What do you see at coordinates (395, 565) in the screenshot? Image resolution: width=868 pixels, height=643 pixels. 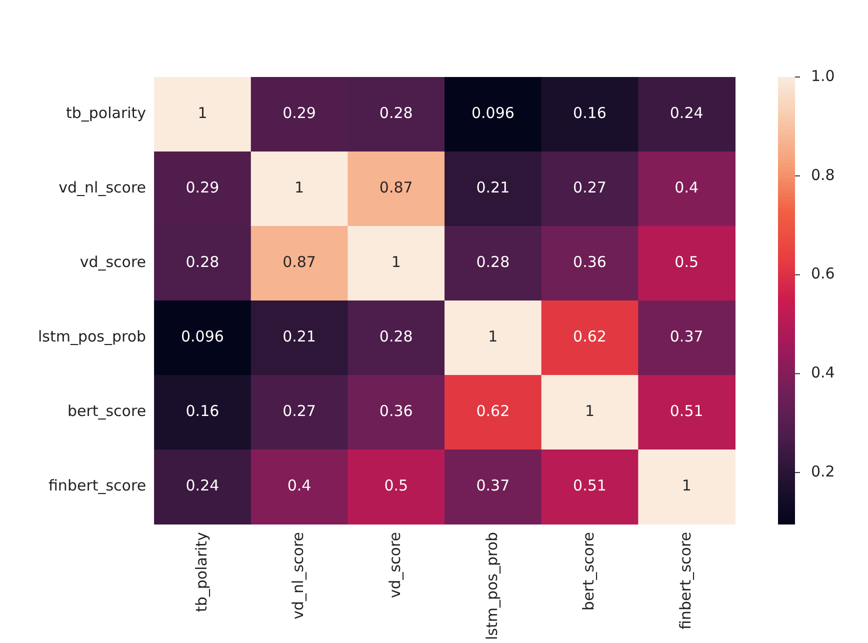 I see `x-tick-label: vd_score` at bounding box center [395, 565].